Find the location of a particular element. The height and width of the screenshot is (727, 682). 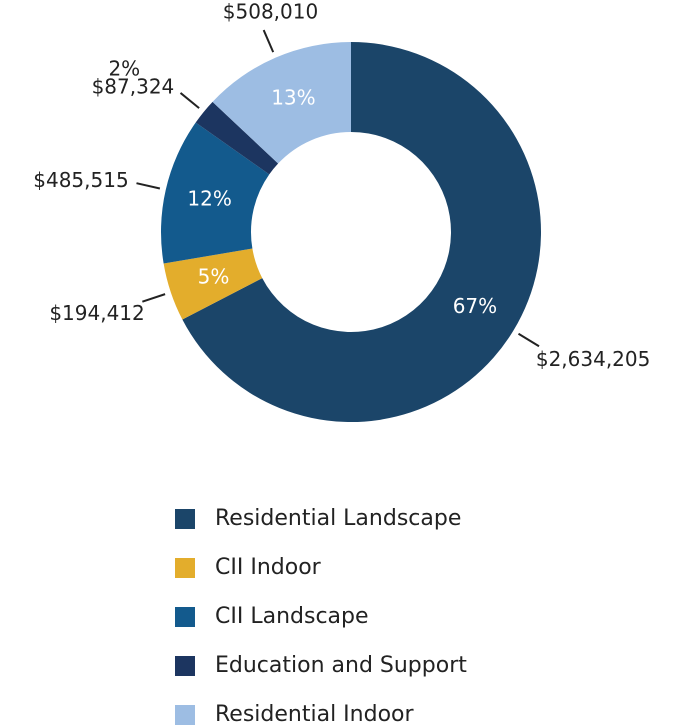

legend-label: CII Indoor is located at coordinates (268, 567).